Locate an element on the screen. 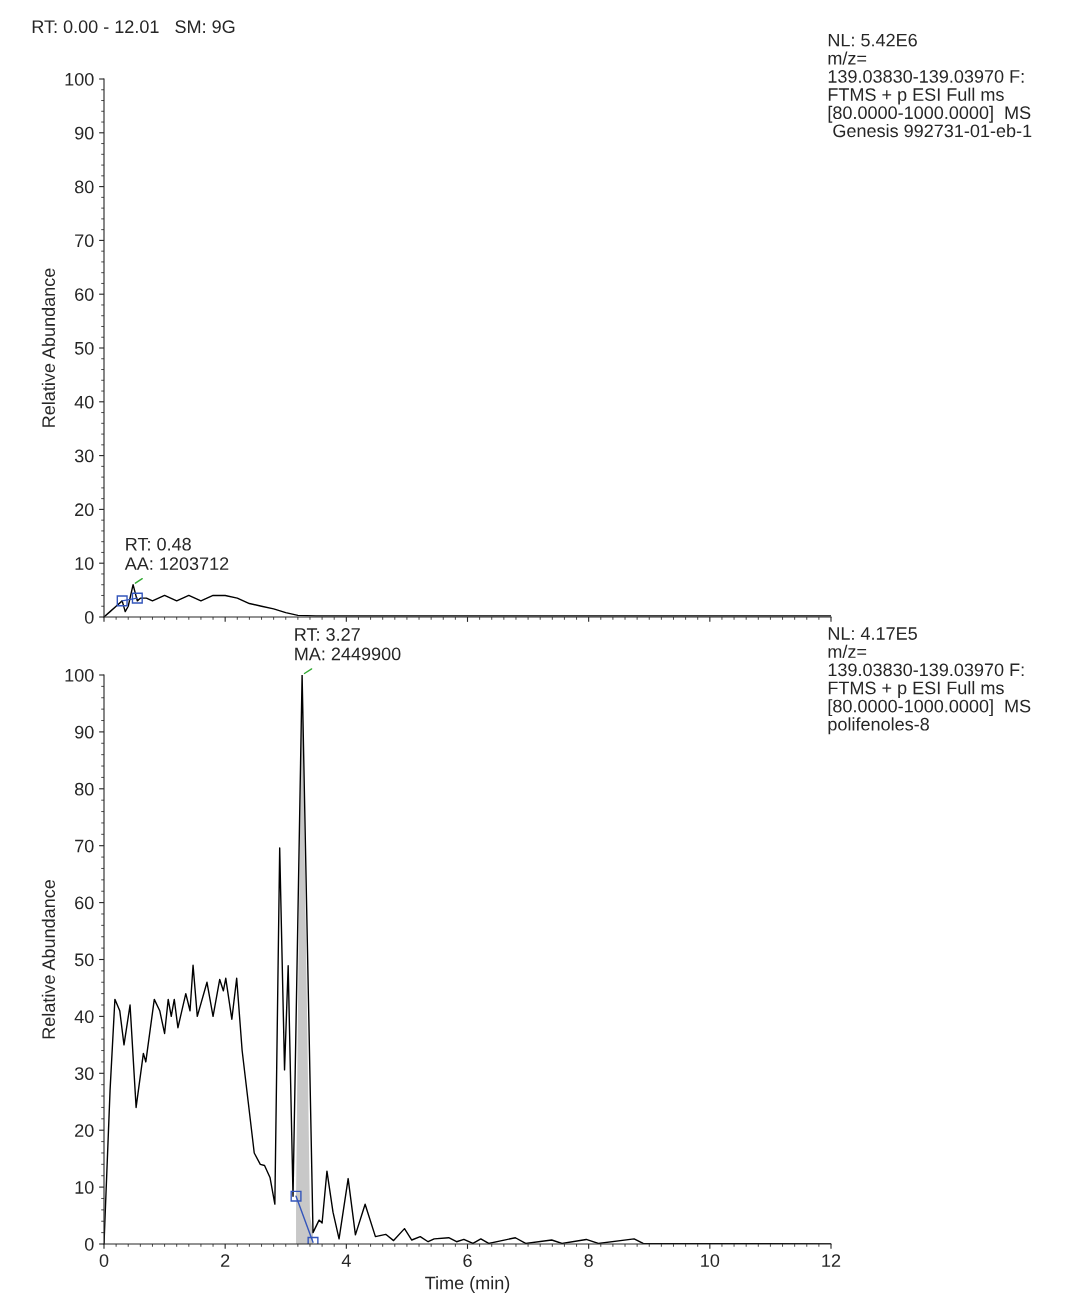 The width and height of the screenshot is (1076, 1310). x-tick-label: 4 is located at coordinates (346, 1260).